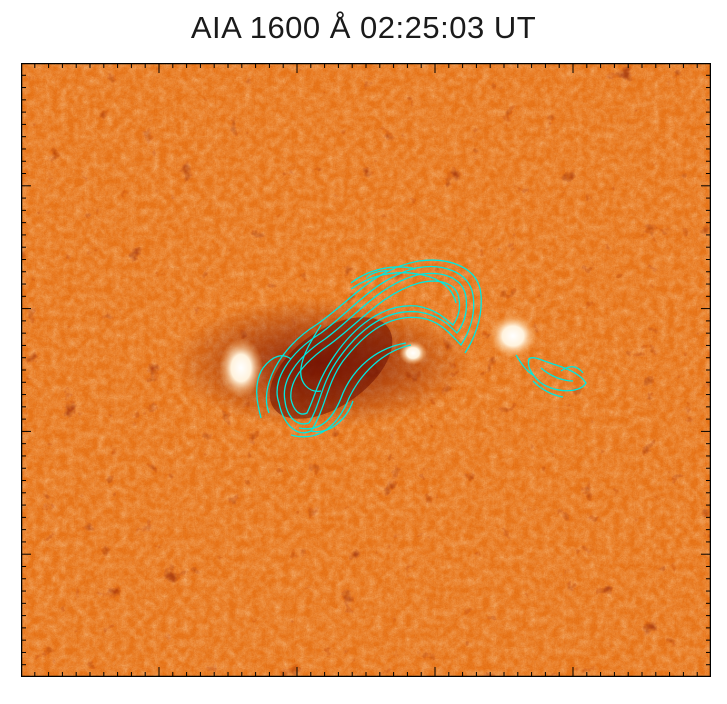 This screenshot has height=704, width=727. Describe the element at coordinates (551, 376) in the screenshot. I see `contour-patch-east` at that location.